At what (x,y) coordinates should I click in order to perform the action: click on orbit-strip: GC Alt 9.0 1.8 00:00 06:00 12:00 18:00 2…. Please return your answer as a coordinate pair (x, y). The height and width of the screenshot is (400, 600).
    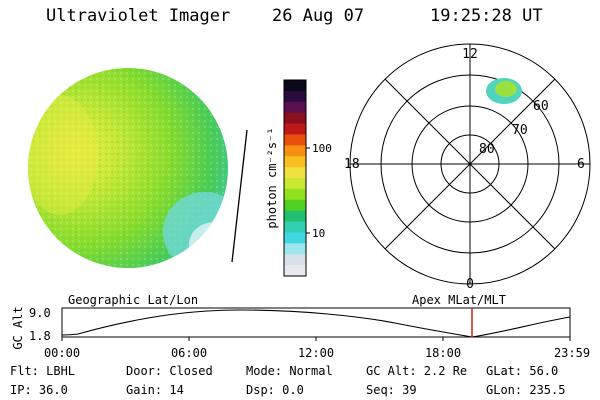
    Looking at the image, I should click on (300, 333).